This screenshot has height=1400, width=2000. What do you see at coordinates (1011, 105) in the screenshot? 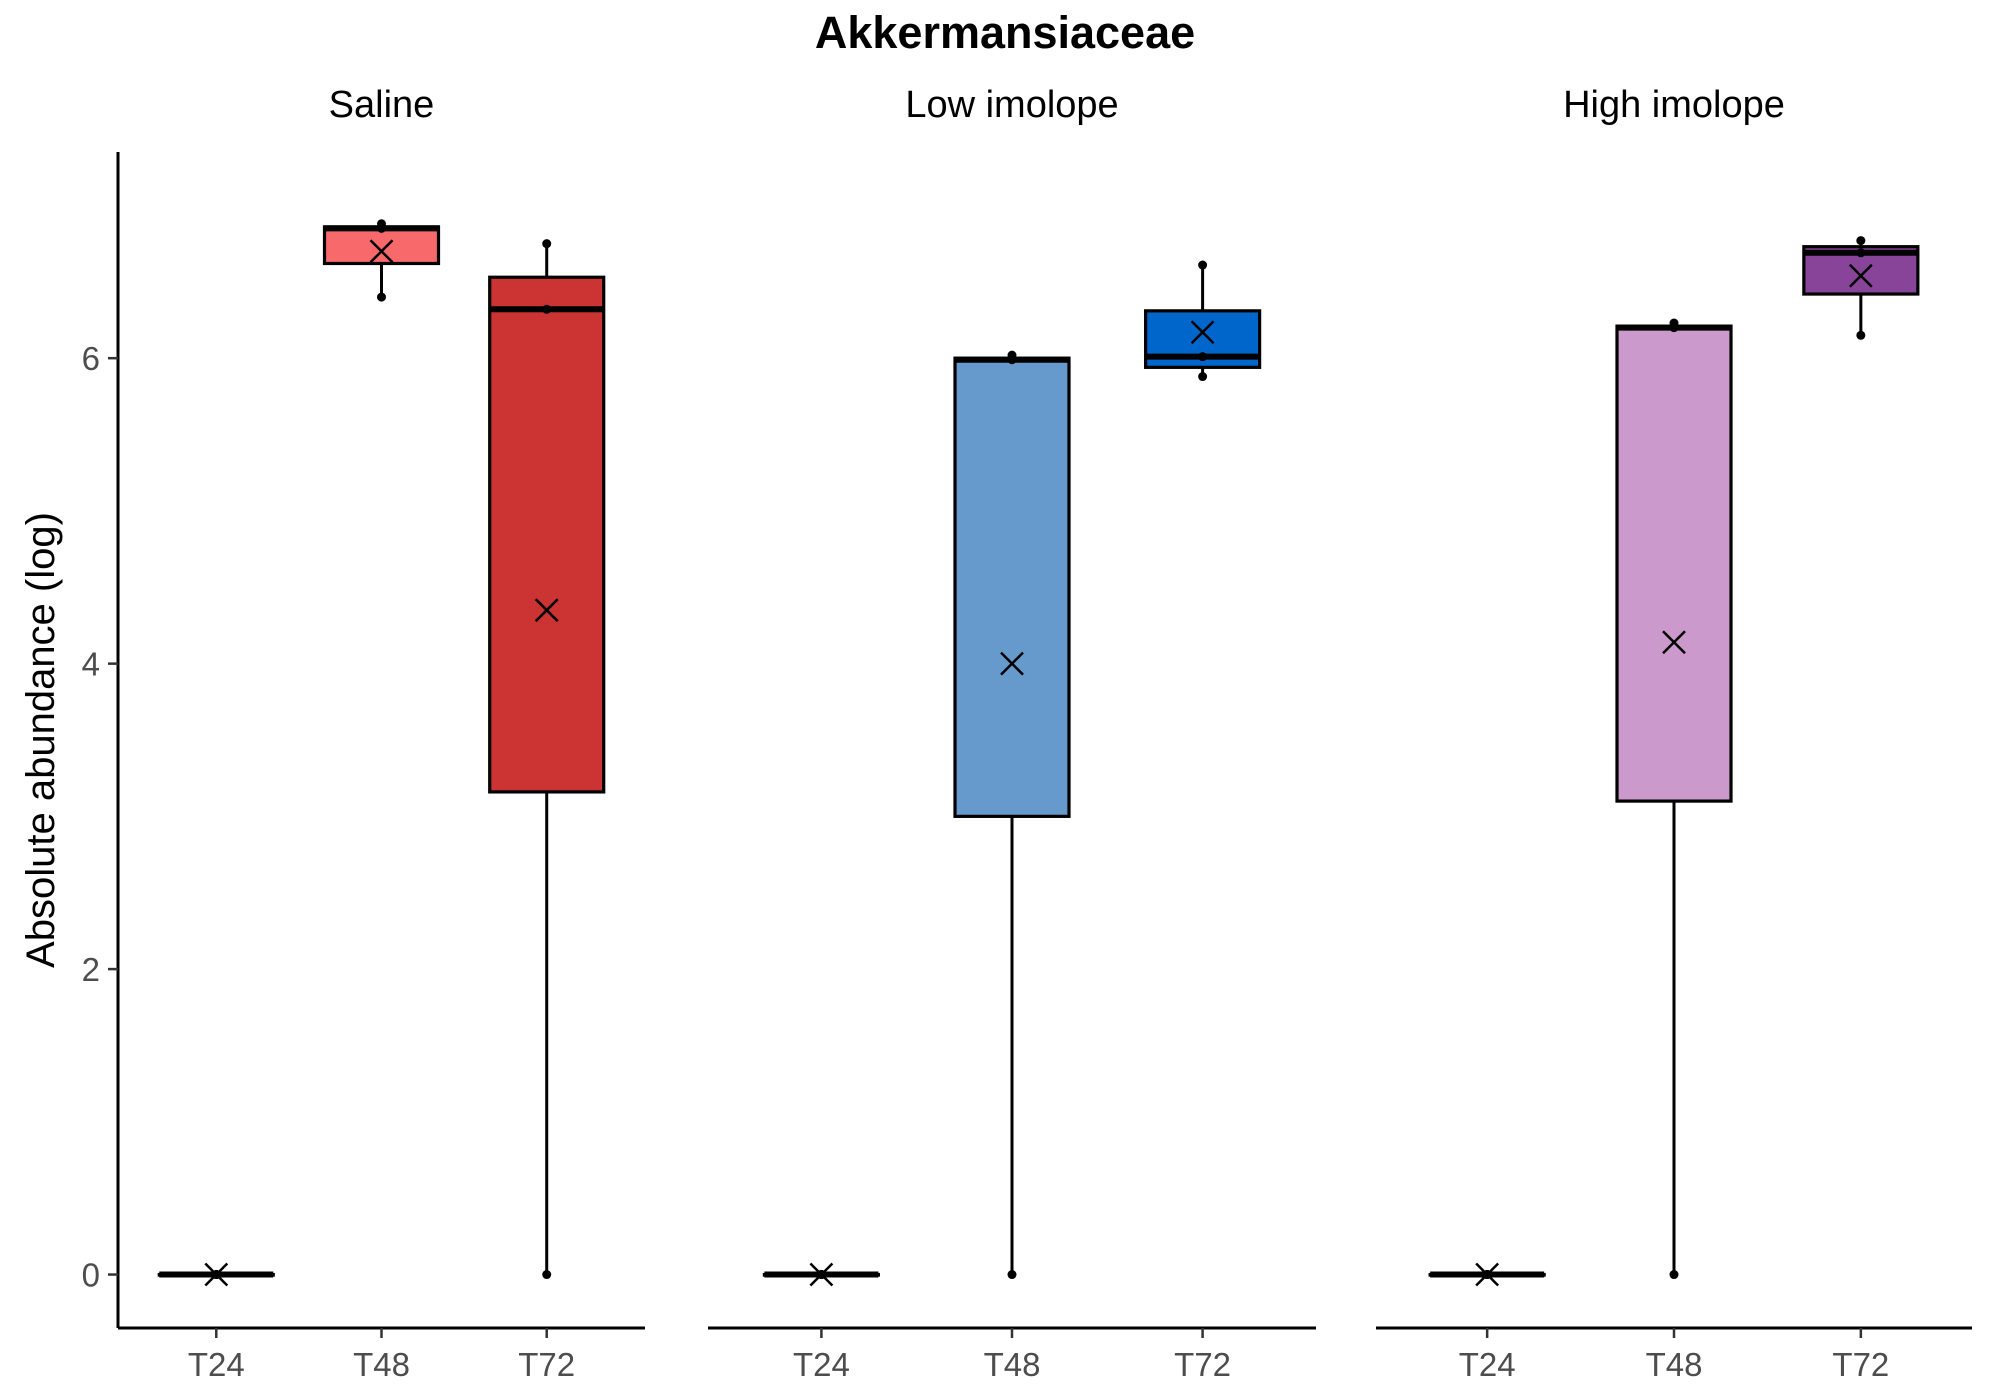
I see `panel-strip-label: Low imolope` at bounding box center [1011, 105].